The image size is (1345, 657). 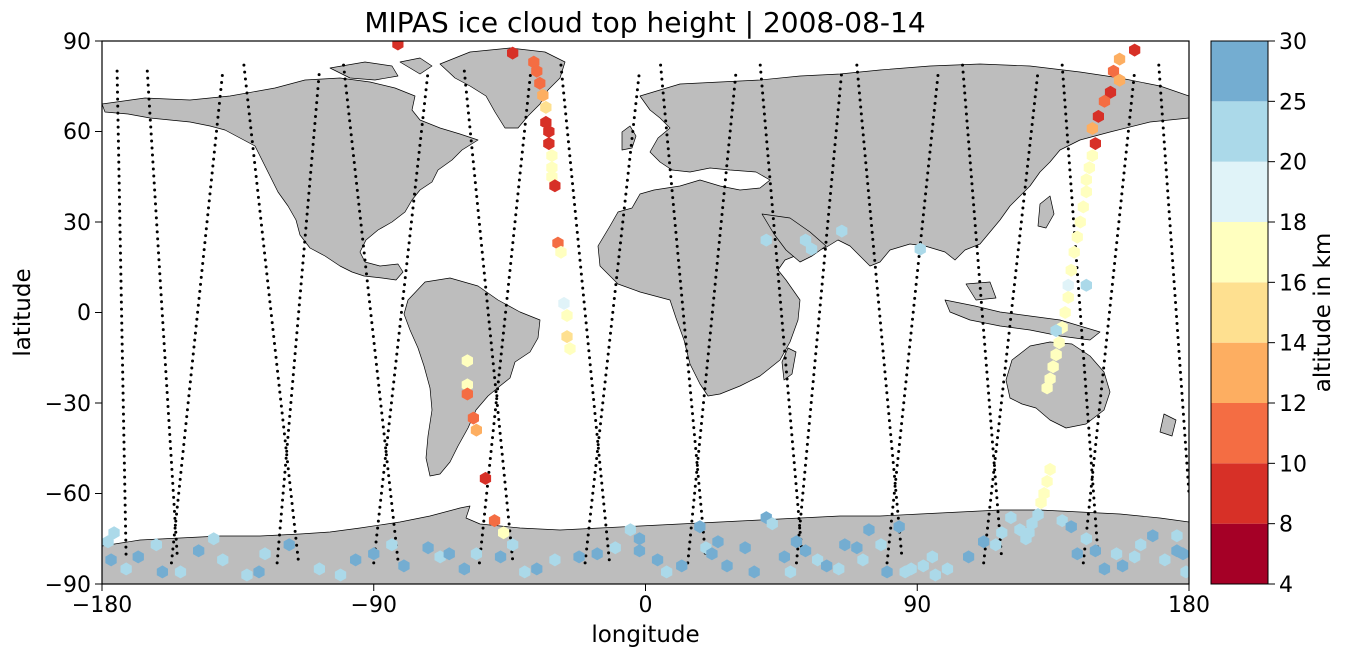 What do you see at coordinates (77, 42) in the screenshot?
I see `y-tick-label: 90` at bounding box center [77, 42].